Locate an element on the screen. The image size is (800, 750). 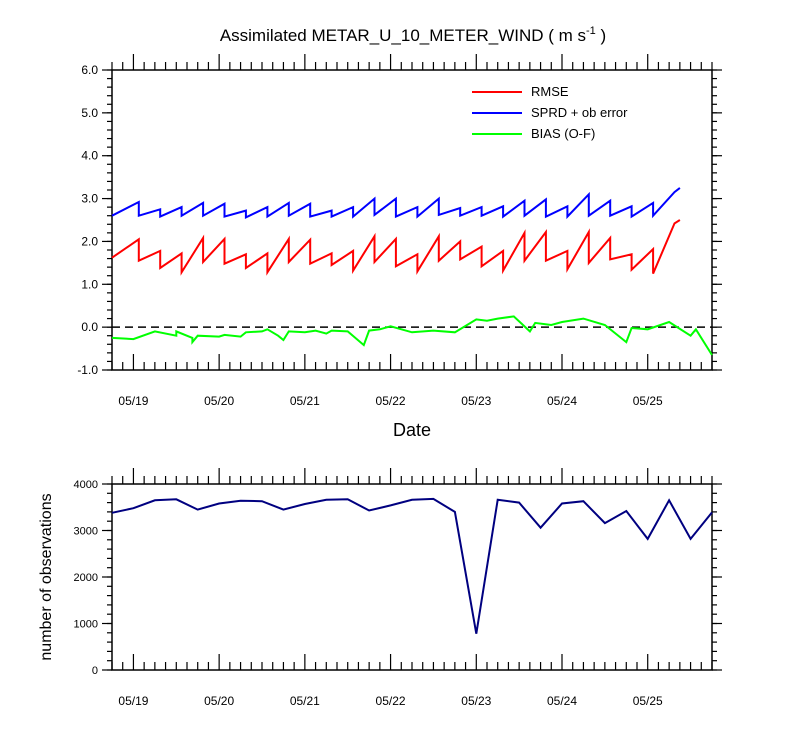
y-tick-label: 3.0 is located at coordinates (89, 199).